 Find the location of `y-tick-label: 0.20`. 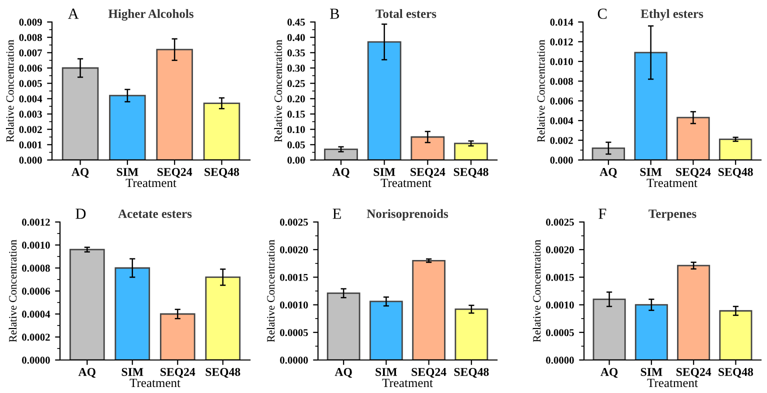

y-tick-label: 0.20 is located at coordinates (296, 98).